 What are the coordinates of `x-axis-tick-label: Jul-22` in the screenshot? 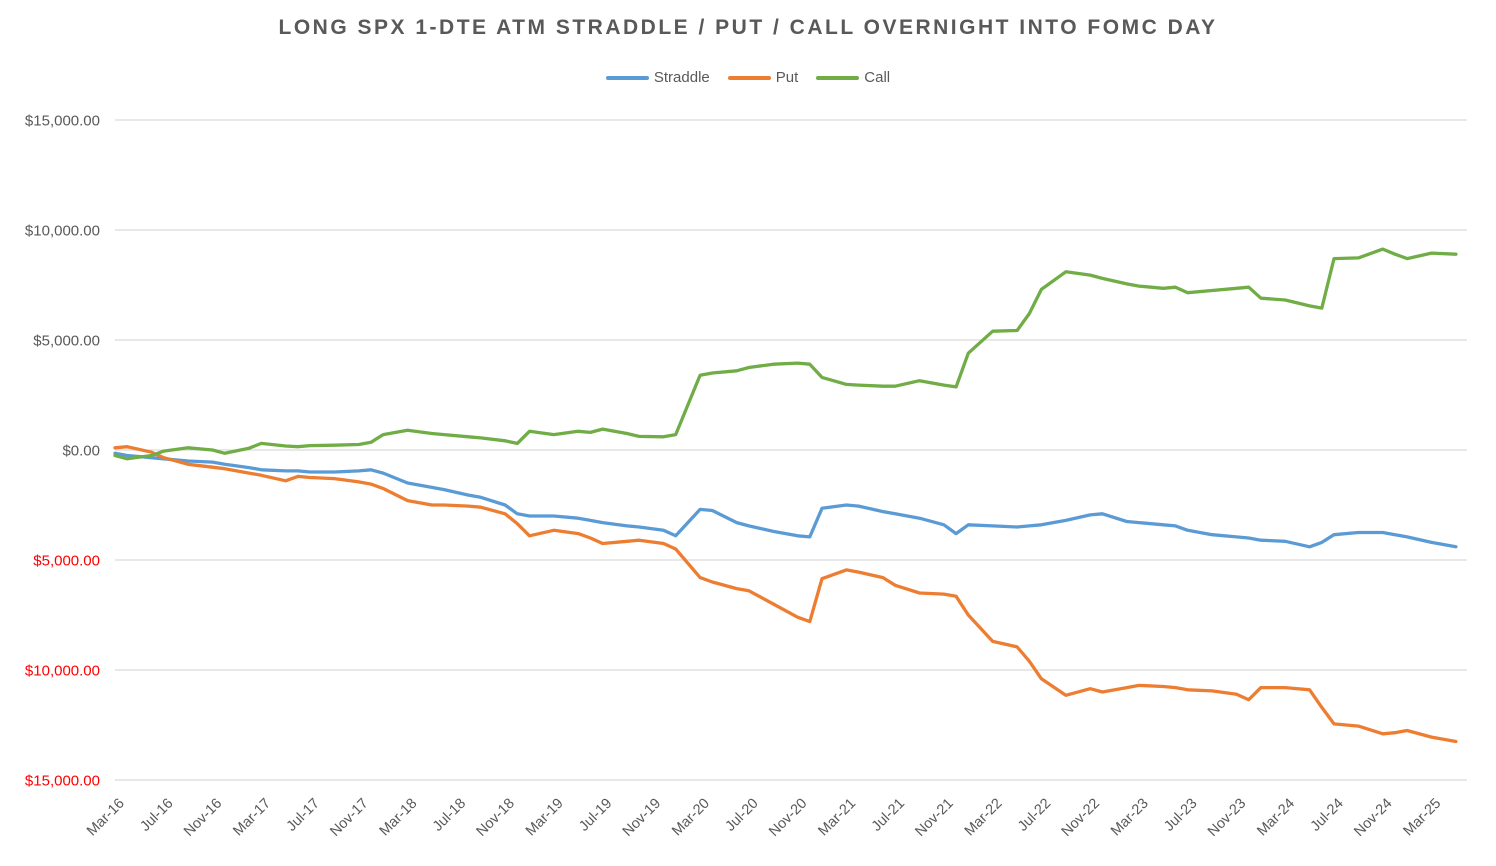 It's located at (1034, 815).